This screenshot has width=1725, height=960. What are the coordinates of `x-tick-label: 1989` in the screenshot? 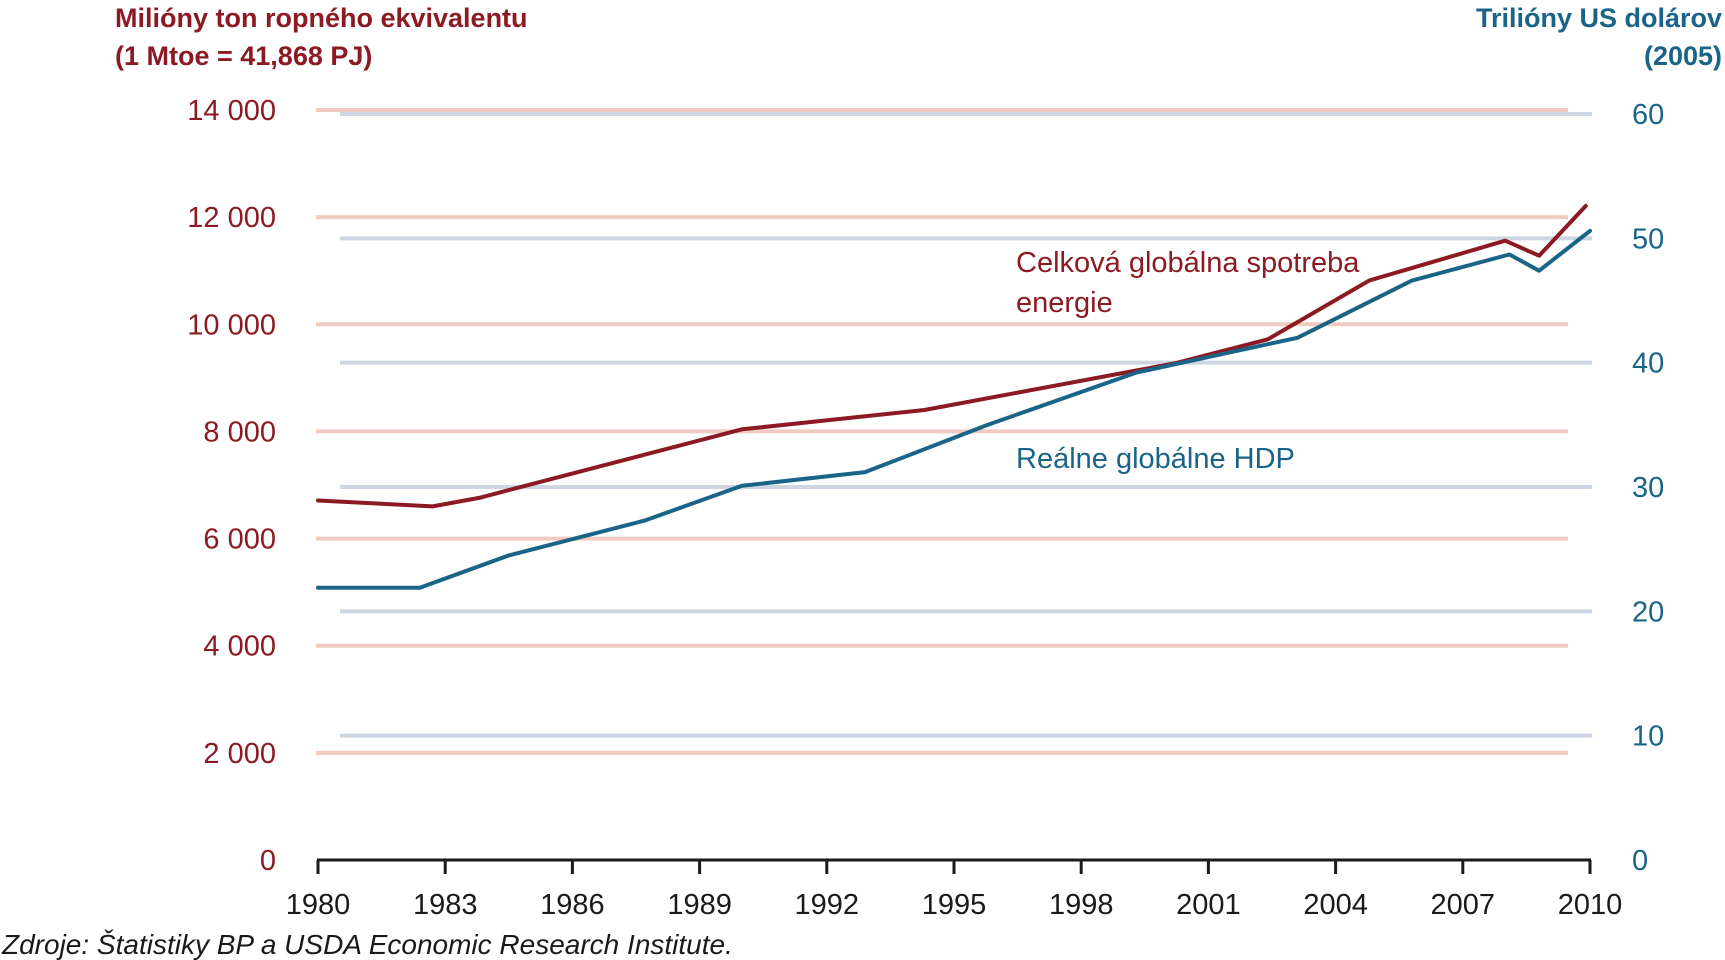 It's located at (699, 905).